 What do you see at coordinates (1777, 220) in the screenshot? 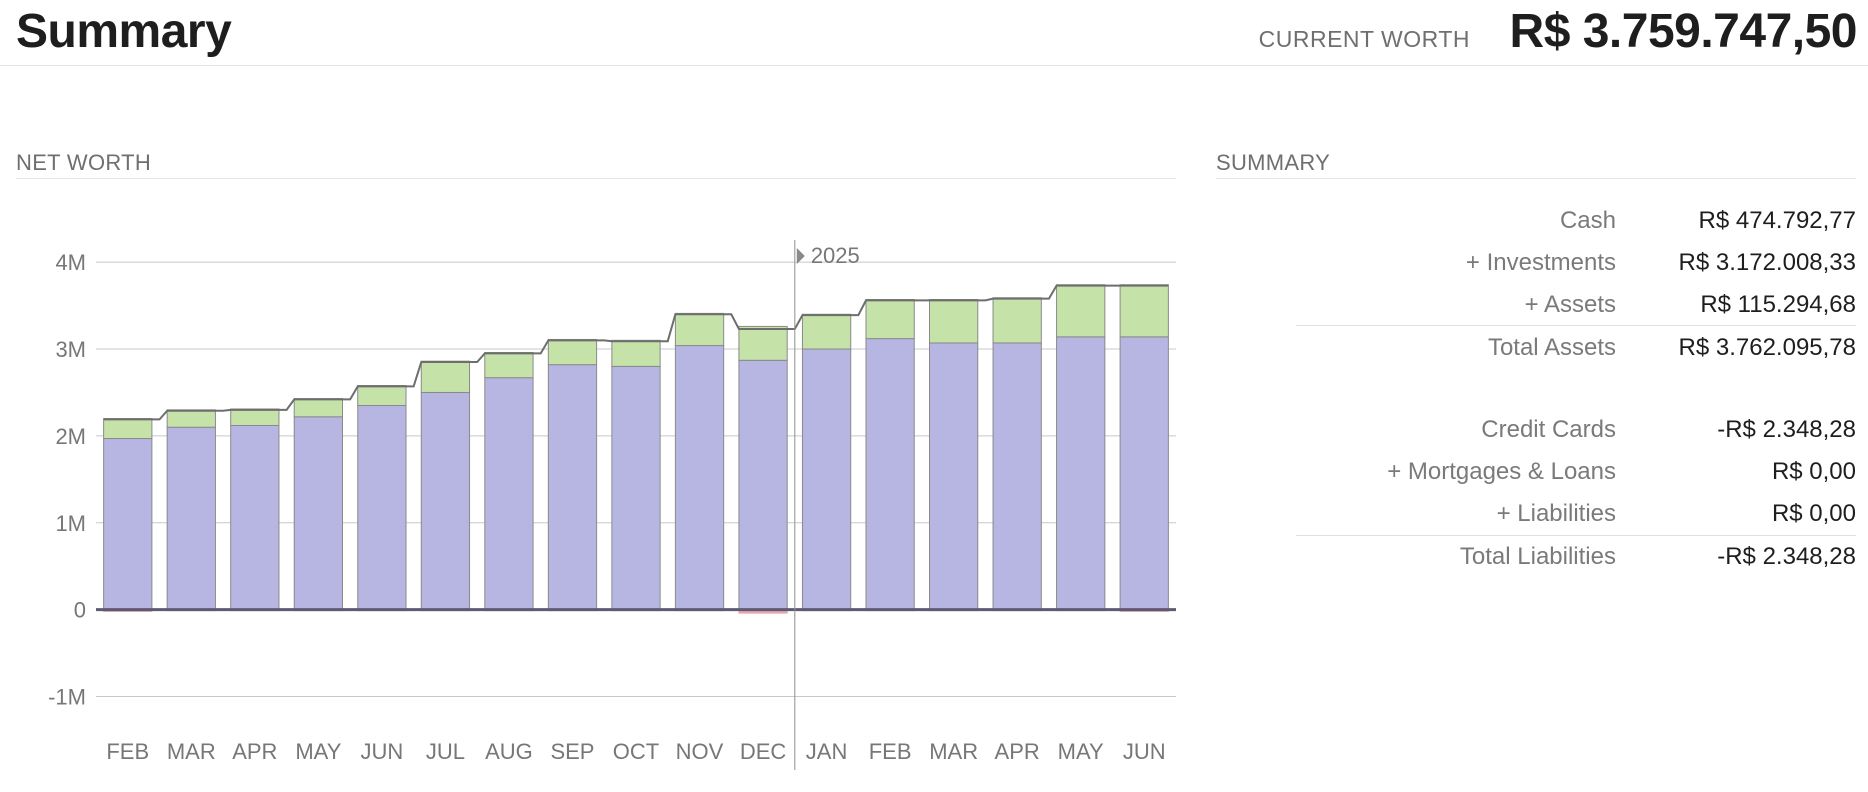
I see `summary-row-value: R$ 474.792,77` at bounding box center [1777, 220].